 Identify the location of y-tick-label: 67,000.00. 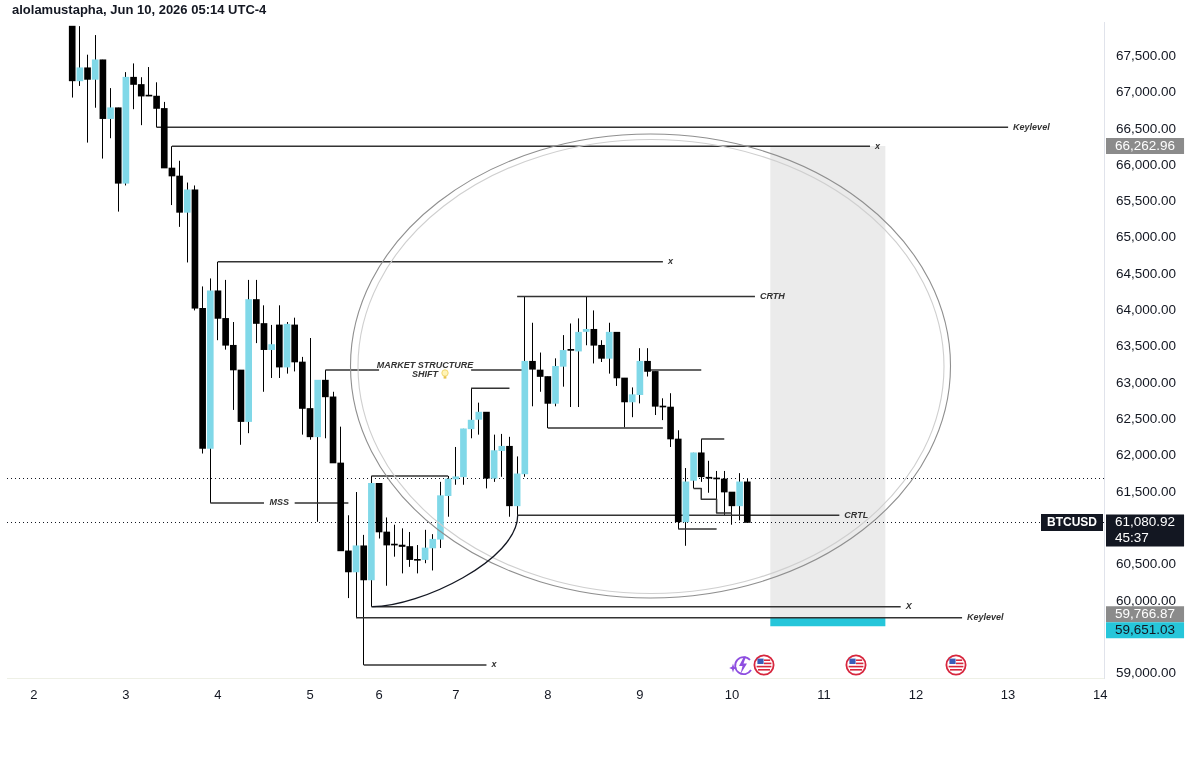
(1146, 92).